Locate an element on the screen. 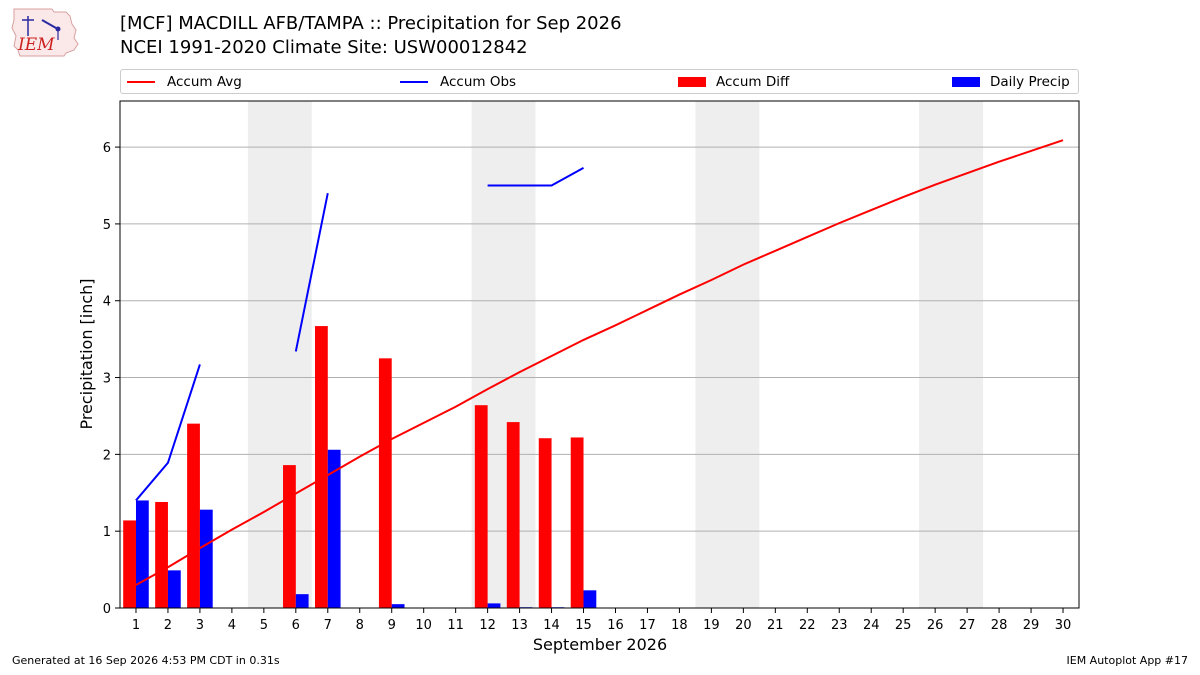 This screenshot has height=675, width=1200. x-tick-label-1: 1 is located at coordinates (136, 625).